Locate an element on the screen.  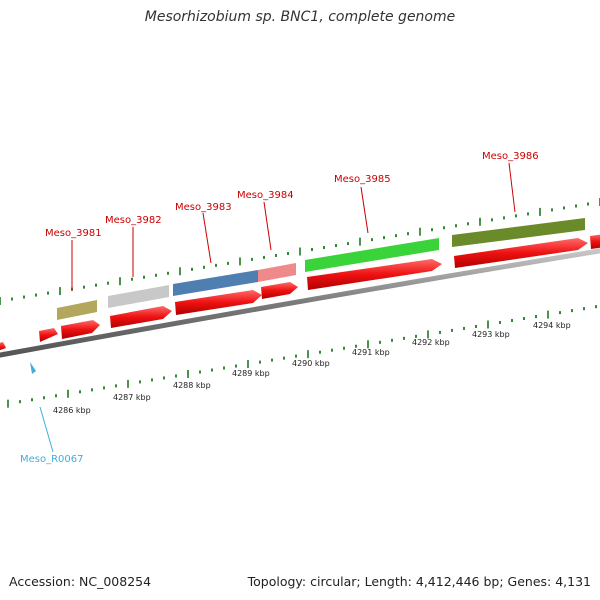
gene-label-meso-3981: Meso_3981 is located at coordinates (73, 233).